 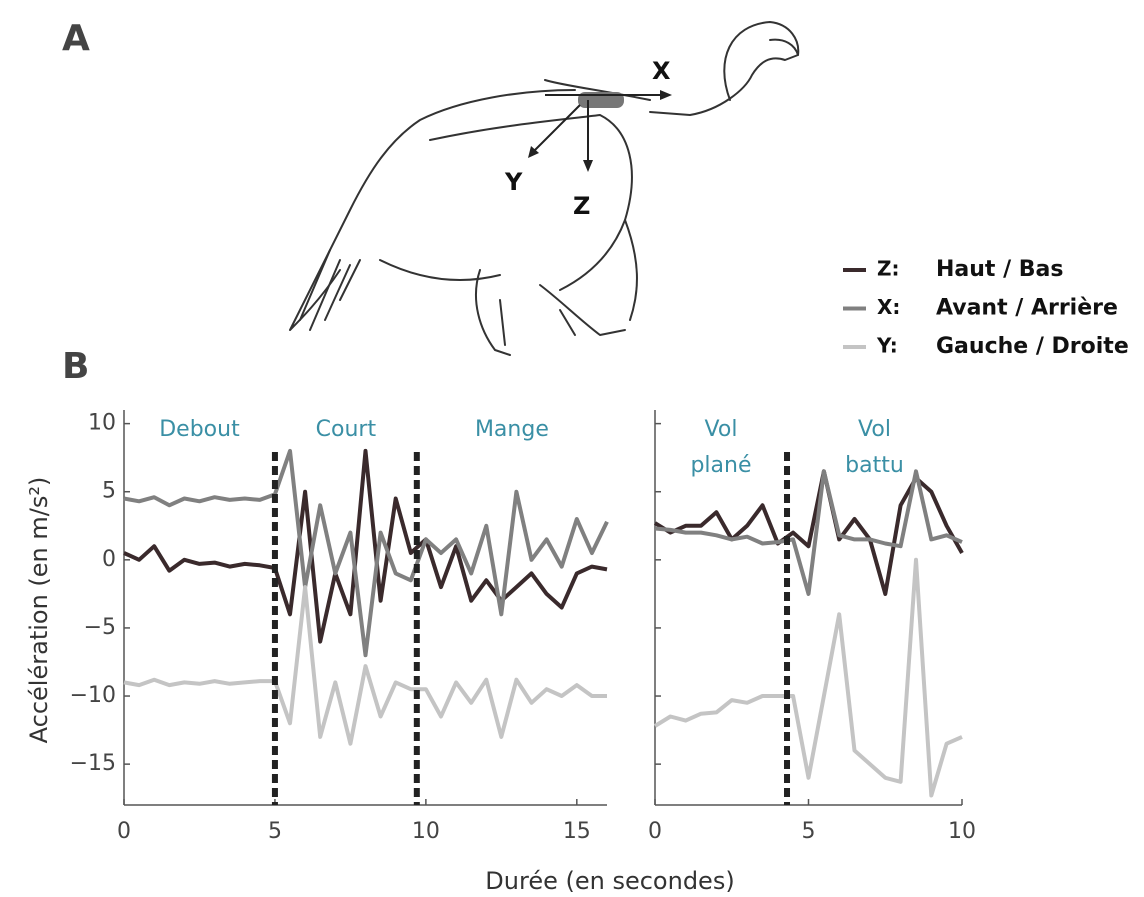 What do you see at coordinates (1000, 269) in the screenshot?
I see `legend-label: Haut / Bas` at bounding box center [1000, 269].